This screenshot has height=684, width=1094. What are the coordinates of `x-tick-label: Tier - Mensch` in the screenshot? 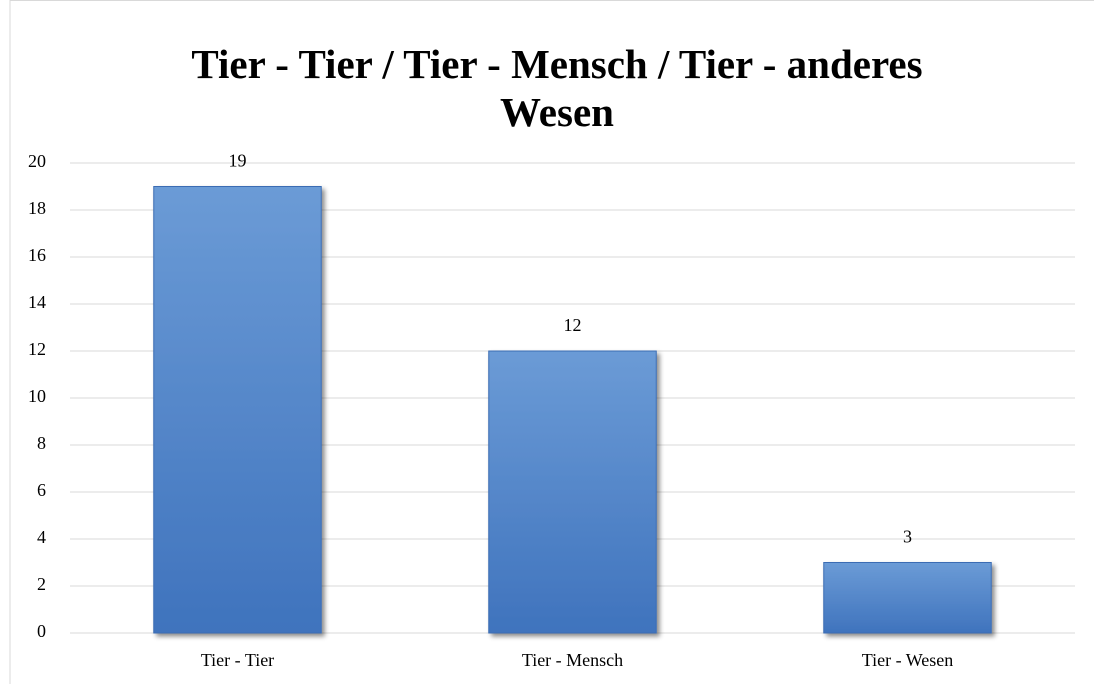 It's located at (572, 660).